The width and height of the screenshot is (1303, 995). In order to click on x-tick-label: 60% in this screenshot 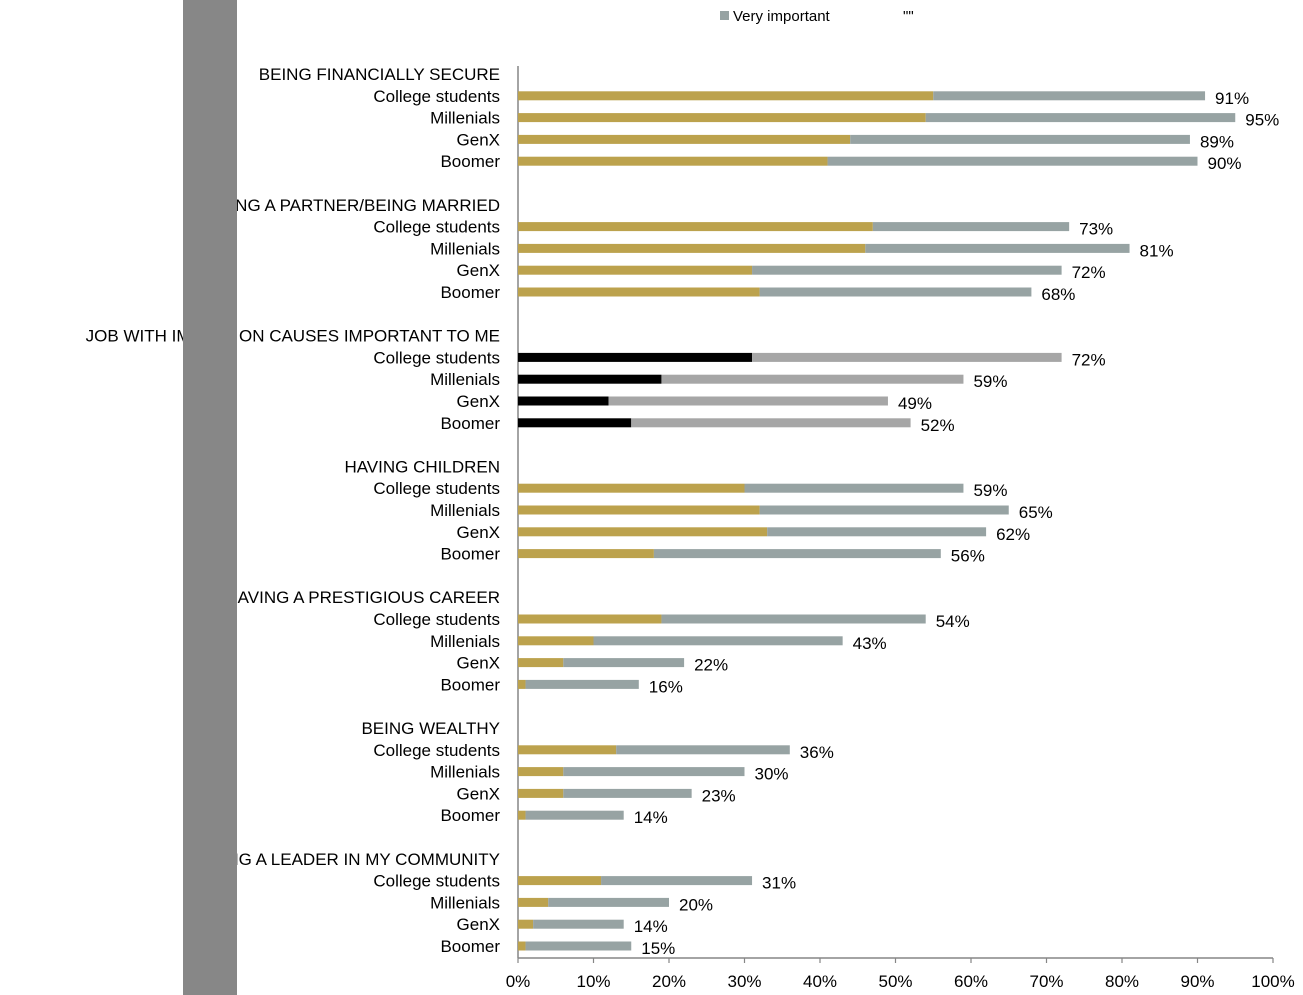, I will do `click(971, 981)`.